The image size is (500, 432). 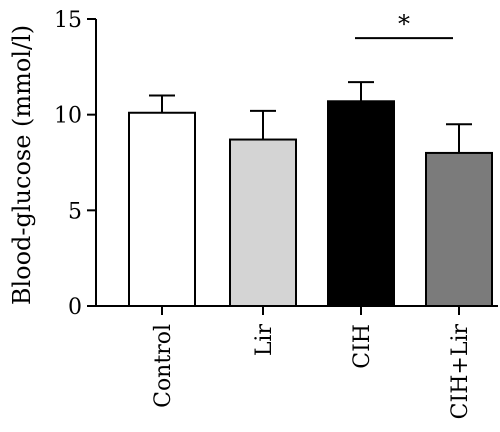 I want to click on y-tick-label-0: 0, so click(x=75, y=307).